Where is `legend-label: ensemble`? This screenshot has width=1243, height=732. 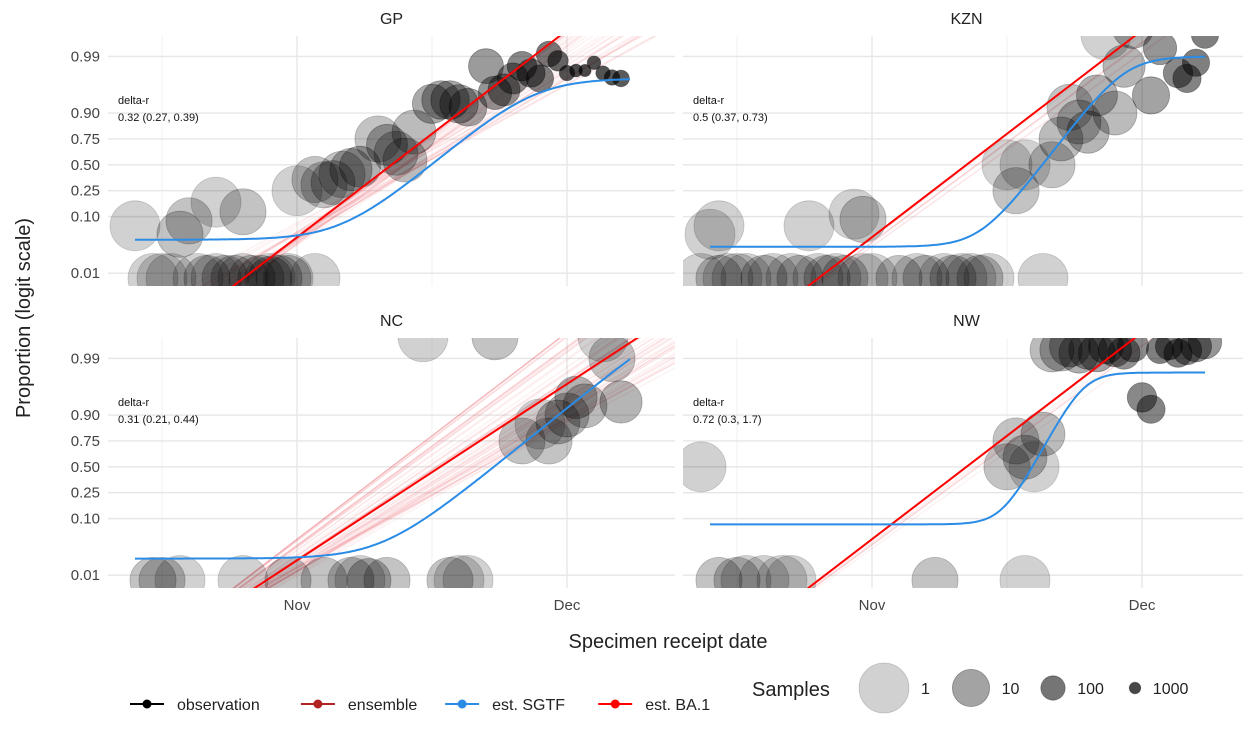
legend-label: ensemble is located at coordinates (382, 705).